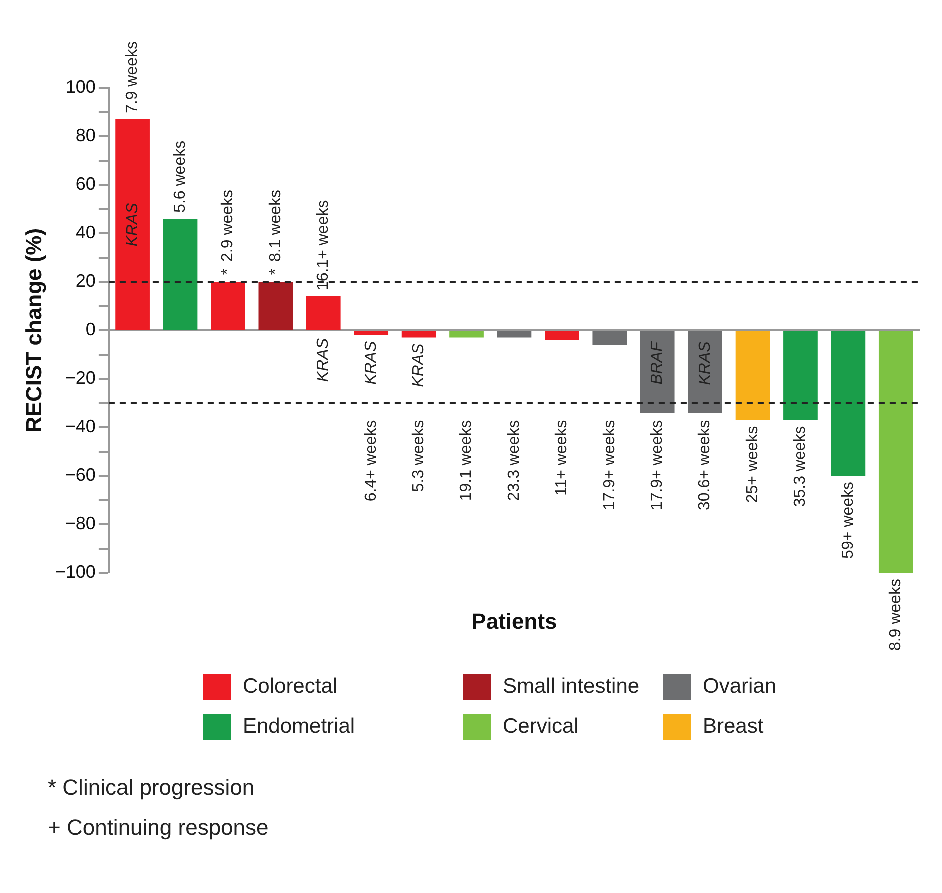 This screenshot has height=893, width=942. I want to click on x-tick-label: 30.6+ weeks, so click(705, 465).